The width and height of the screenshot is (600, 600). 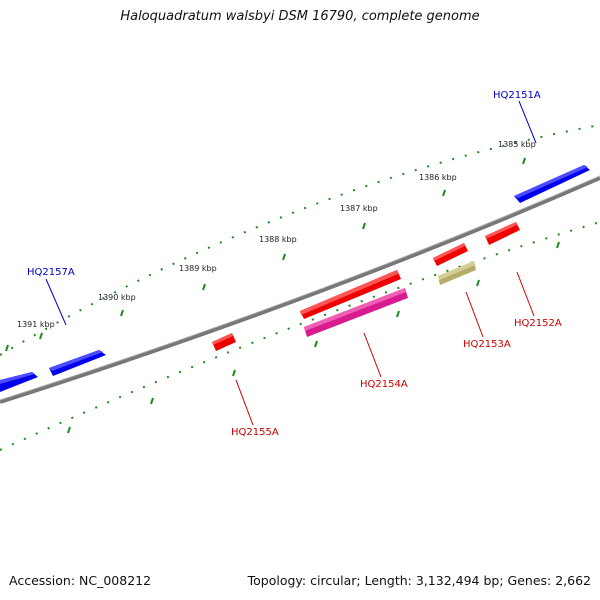 What do you see at coordinates (438, 177) in the screenshot?
I see `scale-label-1386: 1386 kbp` at bounding box center [438, 177].